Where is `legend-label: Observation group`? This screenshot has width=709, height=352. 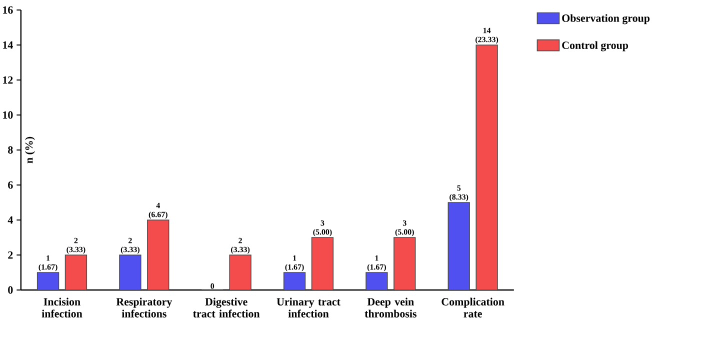
legend-label: Observation group is located at coordinates (606, 19).